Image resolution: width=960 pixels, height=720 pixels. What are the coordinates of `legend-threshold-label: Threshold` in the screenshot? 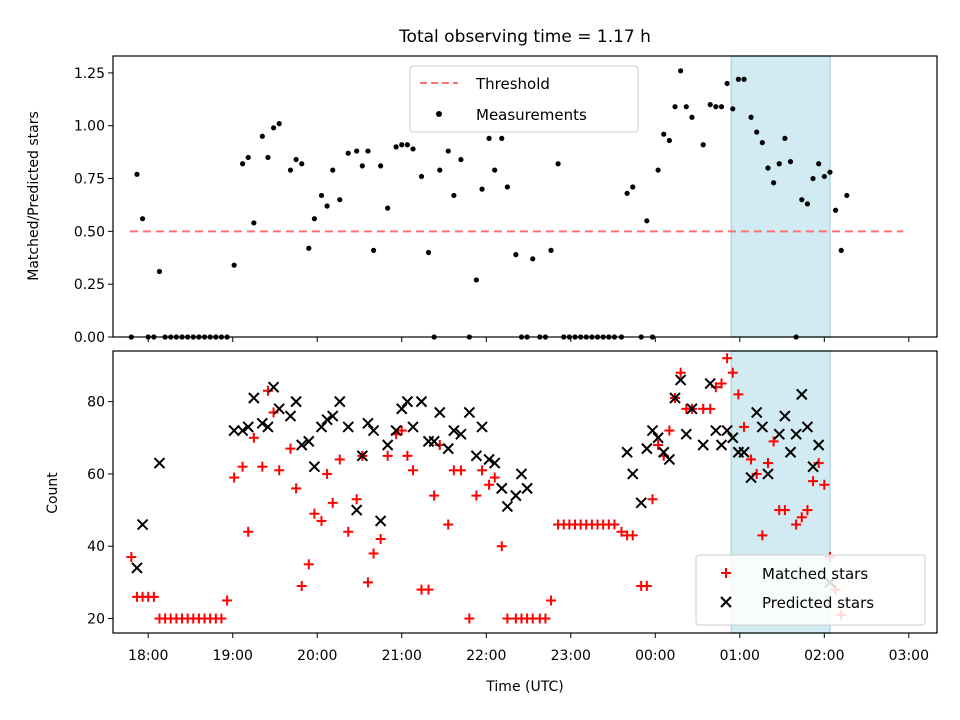 It's located at (512, 84).